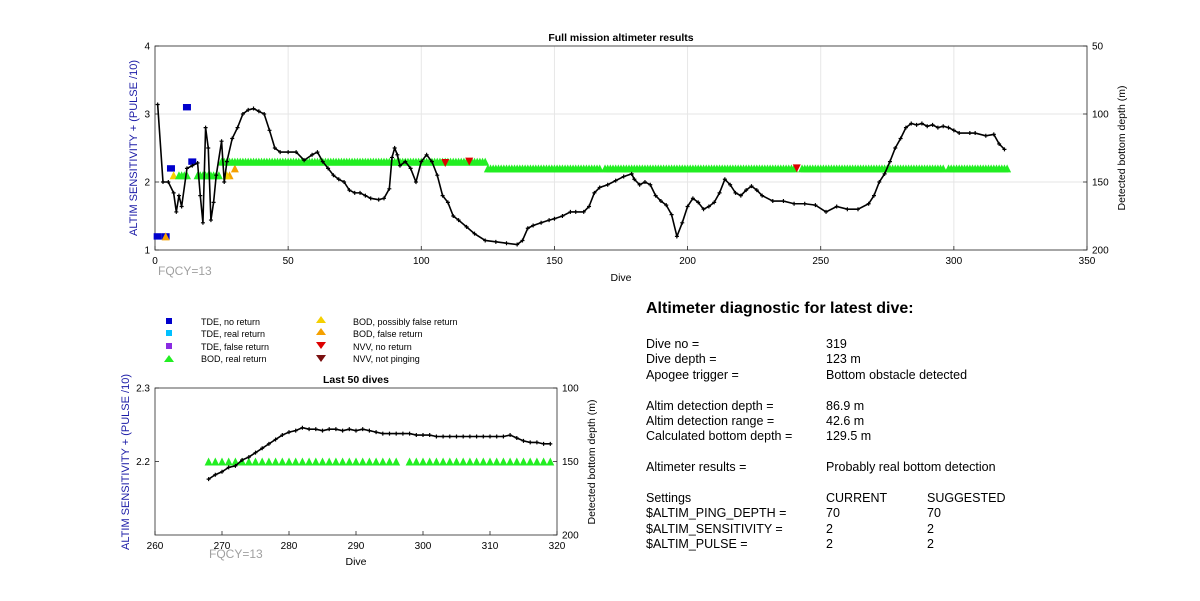 The height and width of the screenshot is (601, 1200). What do you see at coordinates (1122, 148) in the screenshot?
I see `top-chart-y2-label: Detected bottom depth (m)` at bounding box center [1122, 148].